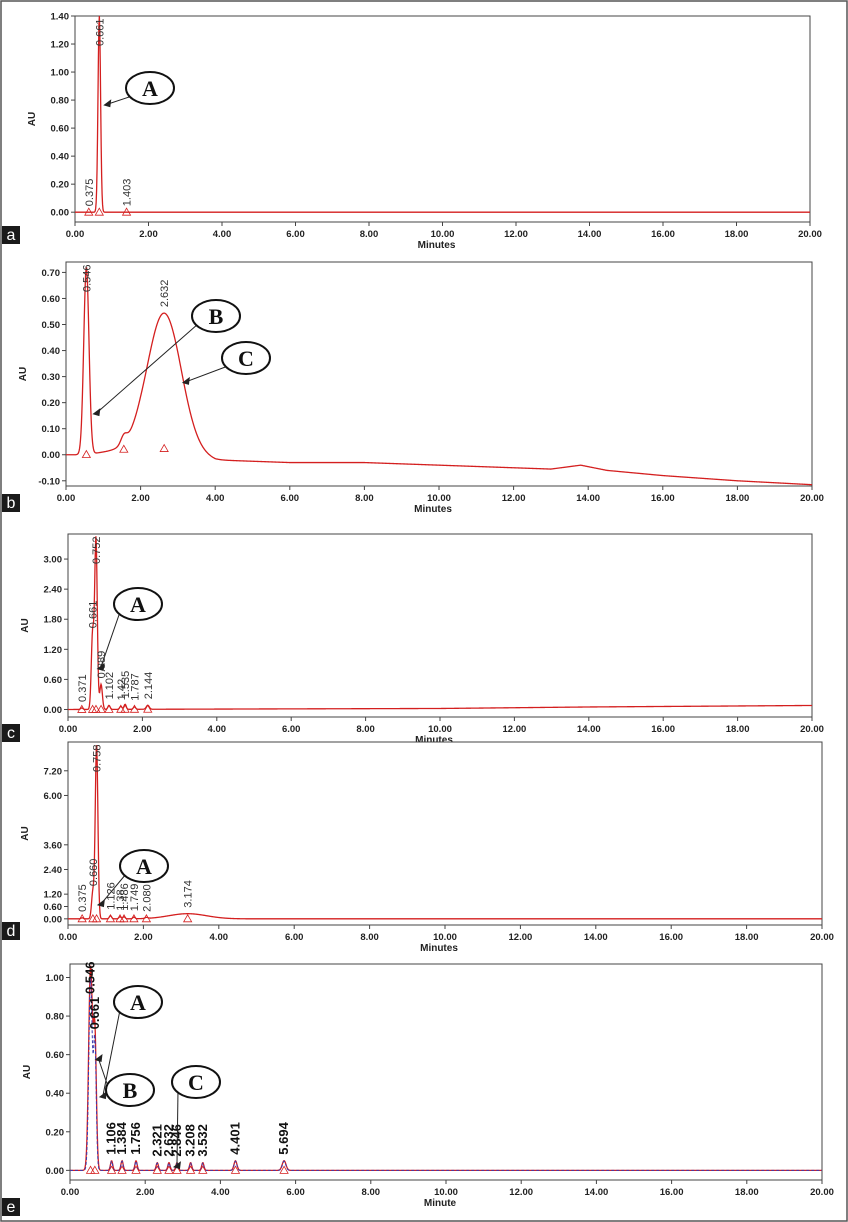 The width and height of the screenshot is (848, 1222). What do you see at coordinates (176, 1140) in the screenshot?
I see `peak-label: 2.846` at bounding box center [176, 1140].